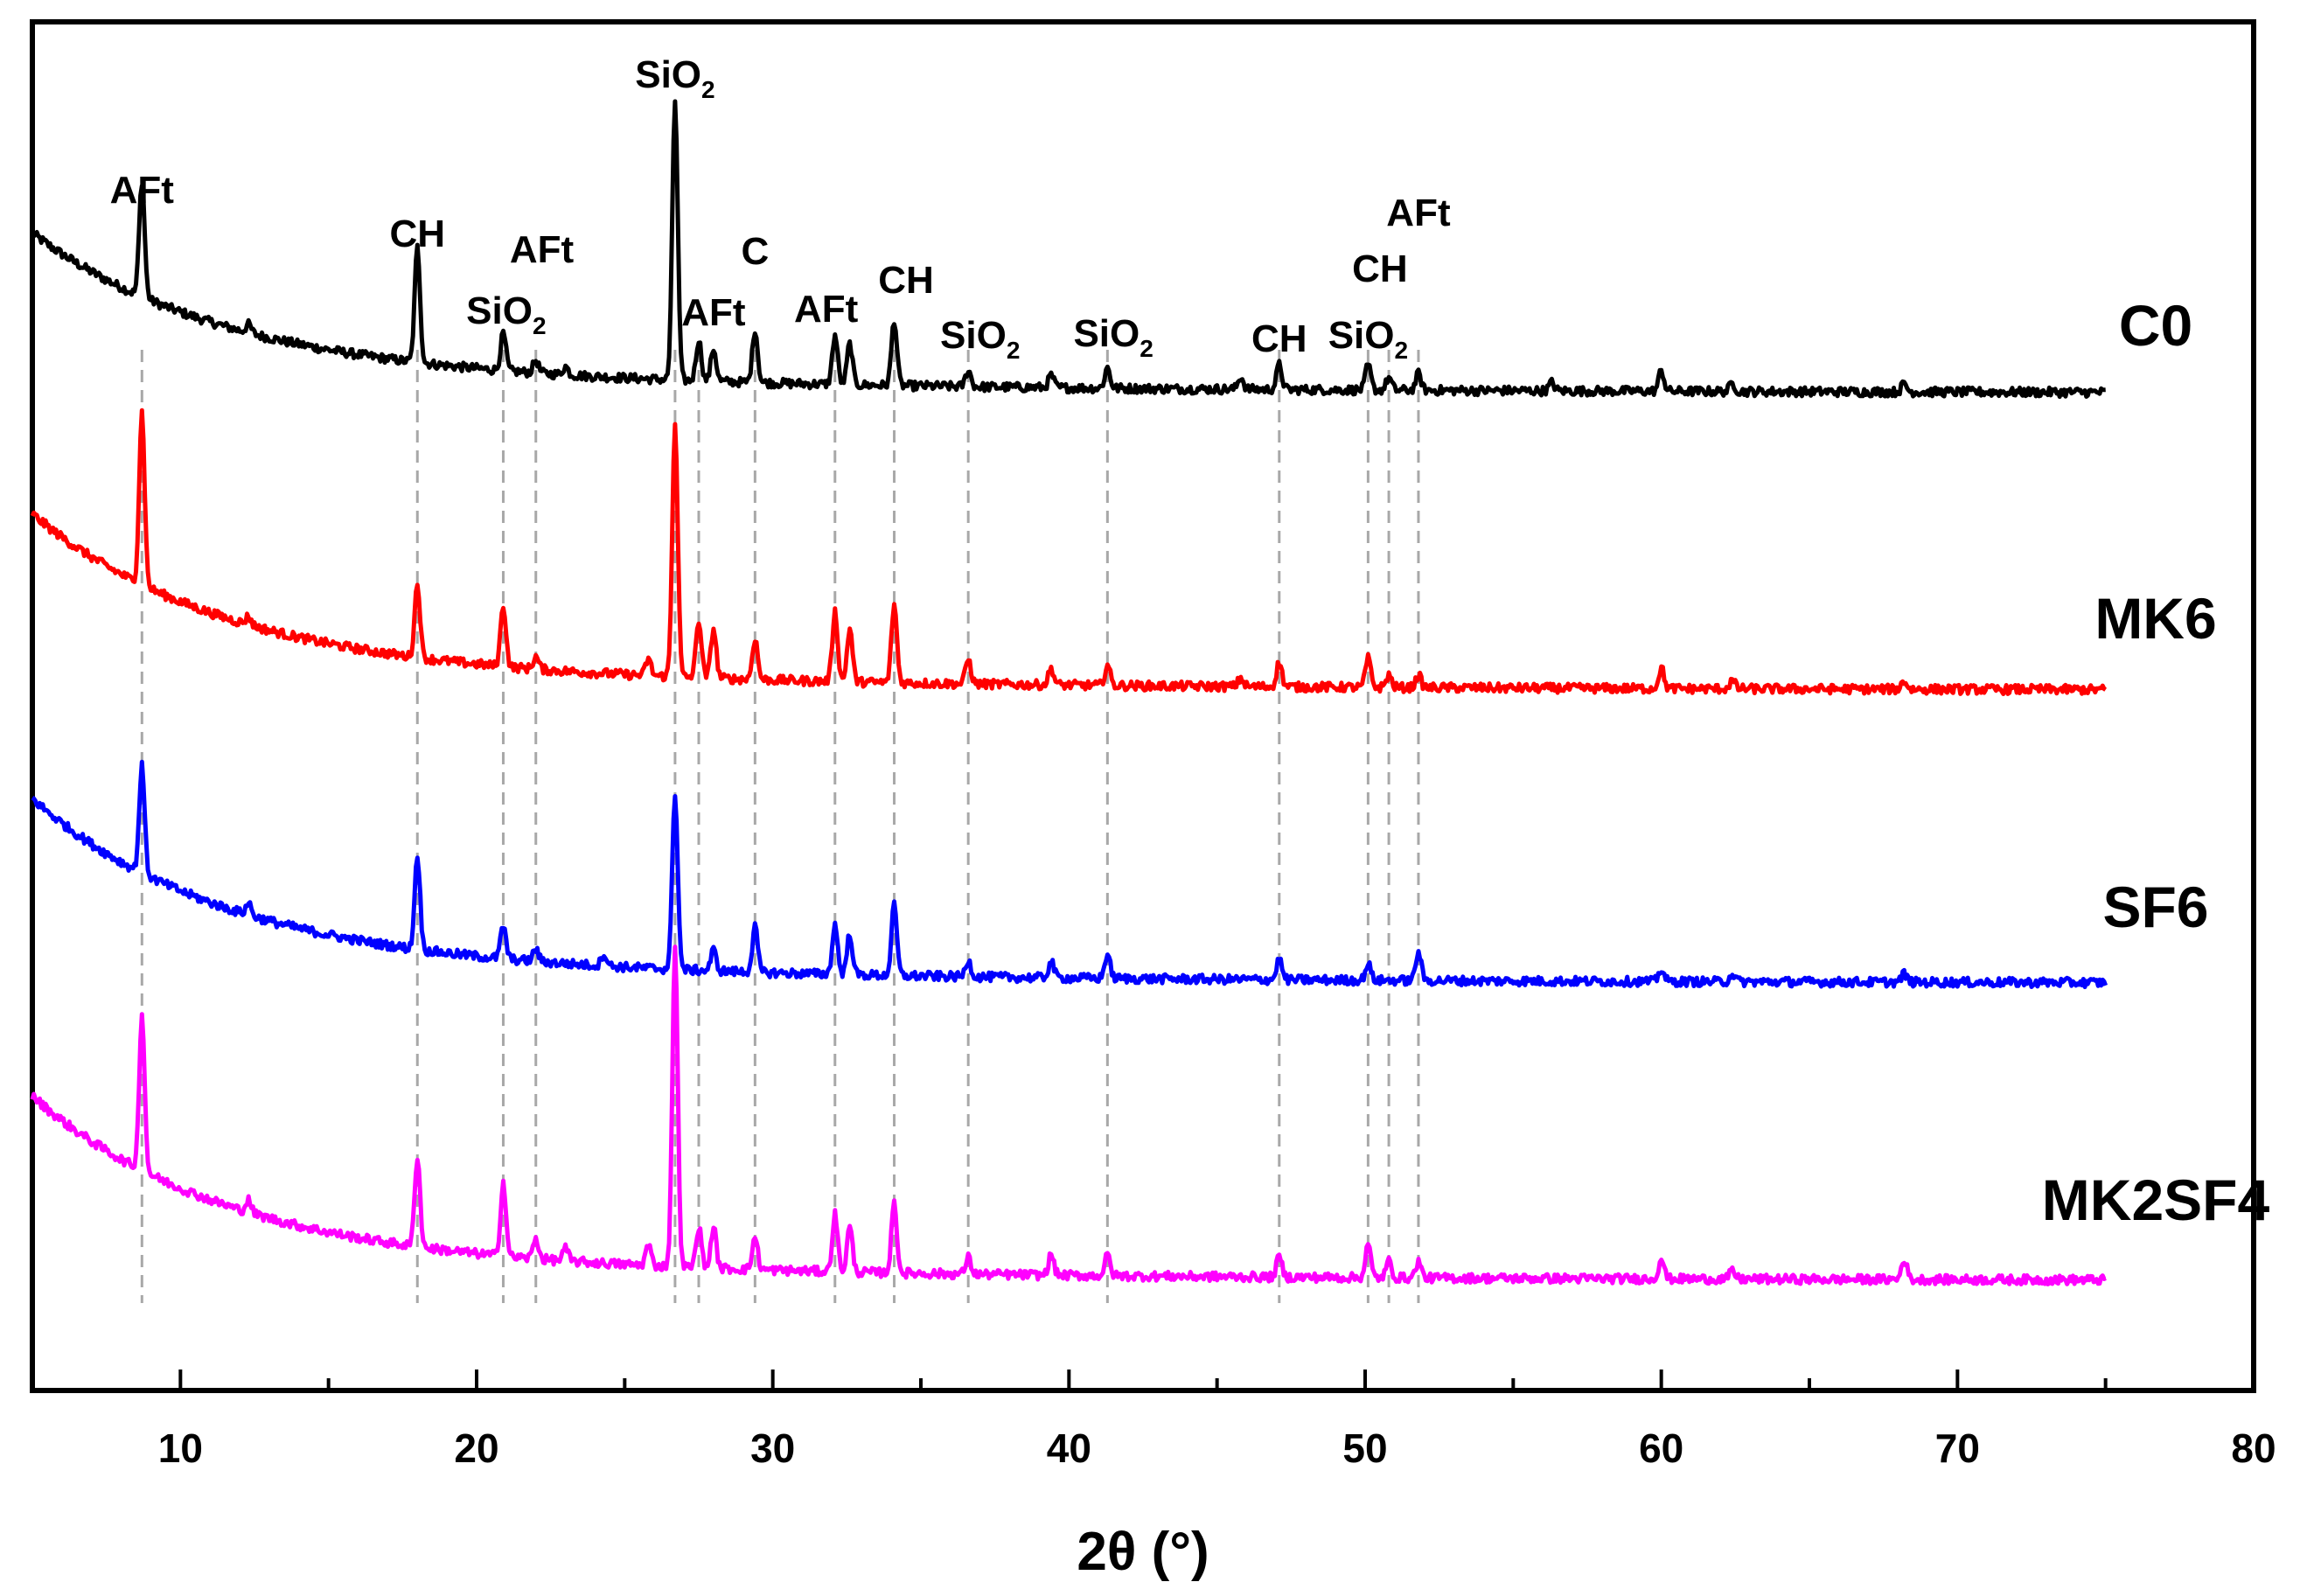 Image resolution: width=2300 pixels, height=1596 pixels. I want to click on x-axis: 10 20 30 40 50 60 70 80, so click(1154, 1420).